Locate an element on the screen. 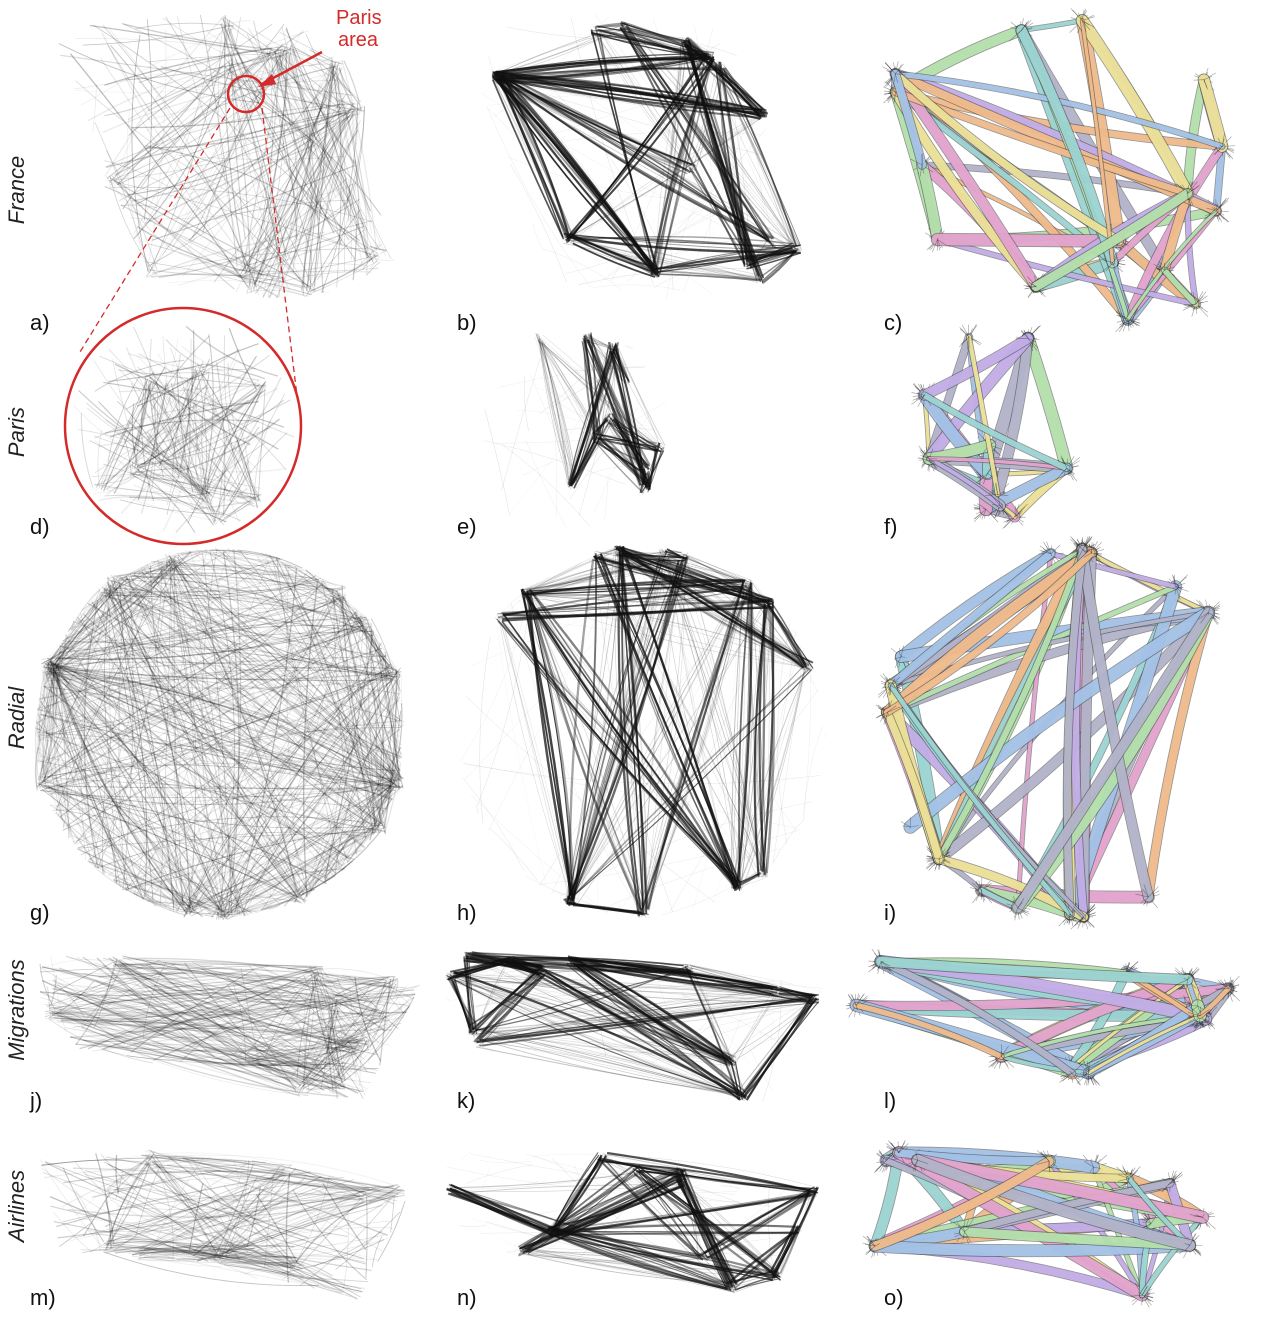 The height and width of the screenshot is (1320, 1269). row-label-airlines: Airlines is located at coordinates (16, 1207).